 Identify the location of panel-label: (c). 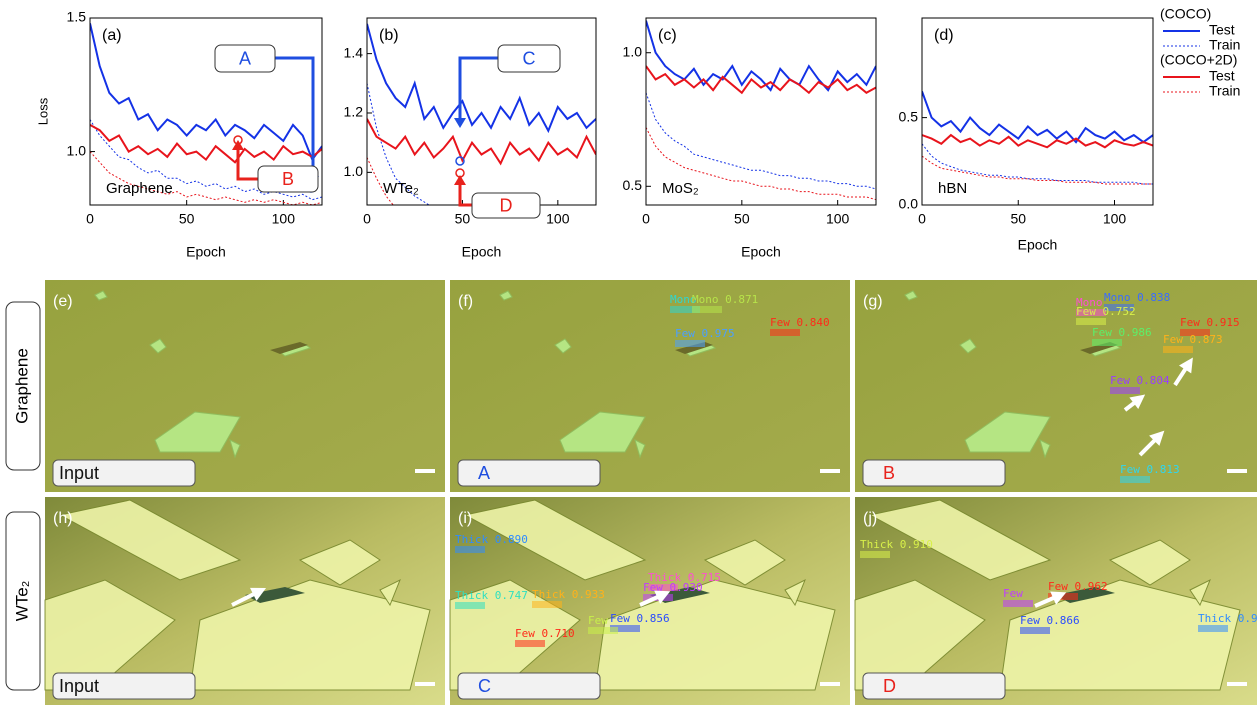
(667, 35).